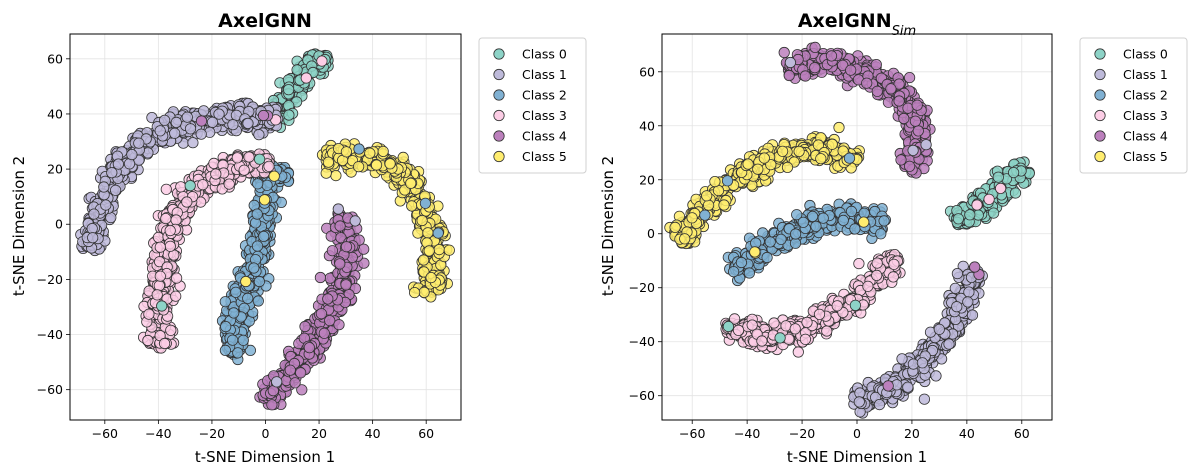 The height and width of the screenshot is (474, 1188). Describe the element at coordinates (642, 287) in the screenshot. I see `y-tick-label: −20` at that location.